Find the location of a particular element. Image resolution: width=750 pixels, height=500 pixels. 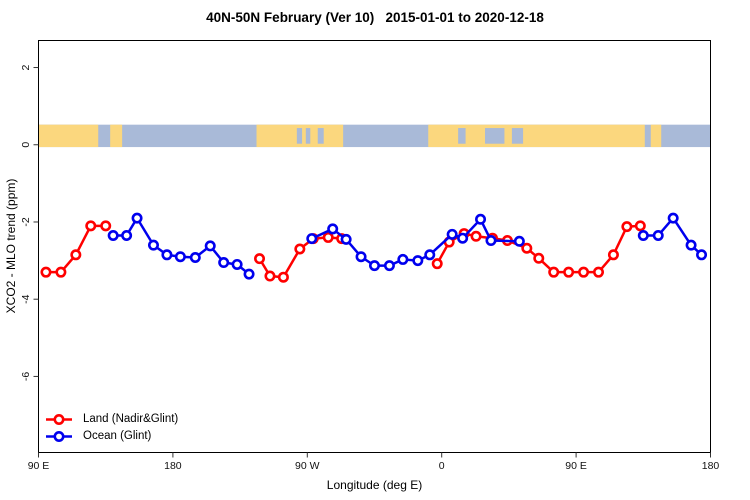

y-tick-label: -2 is located at coordinates (26, 221).